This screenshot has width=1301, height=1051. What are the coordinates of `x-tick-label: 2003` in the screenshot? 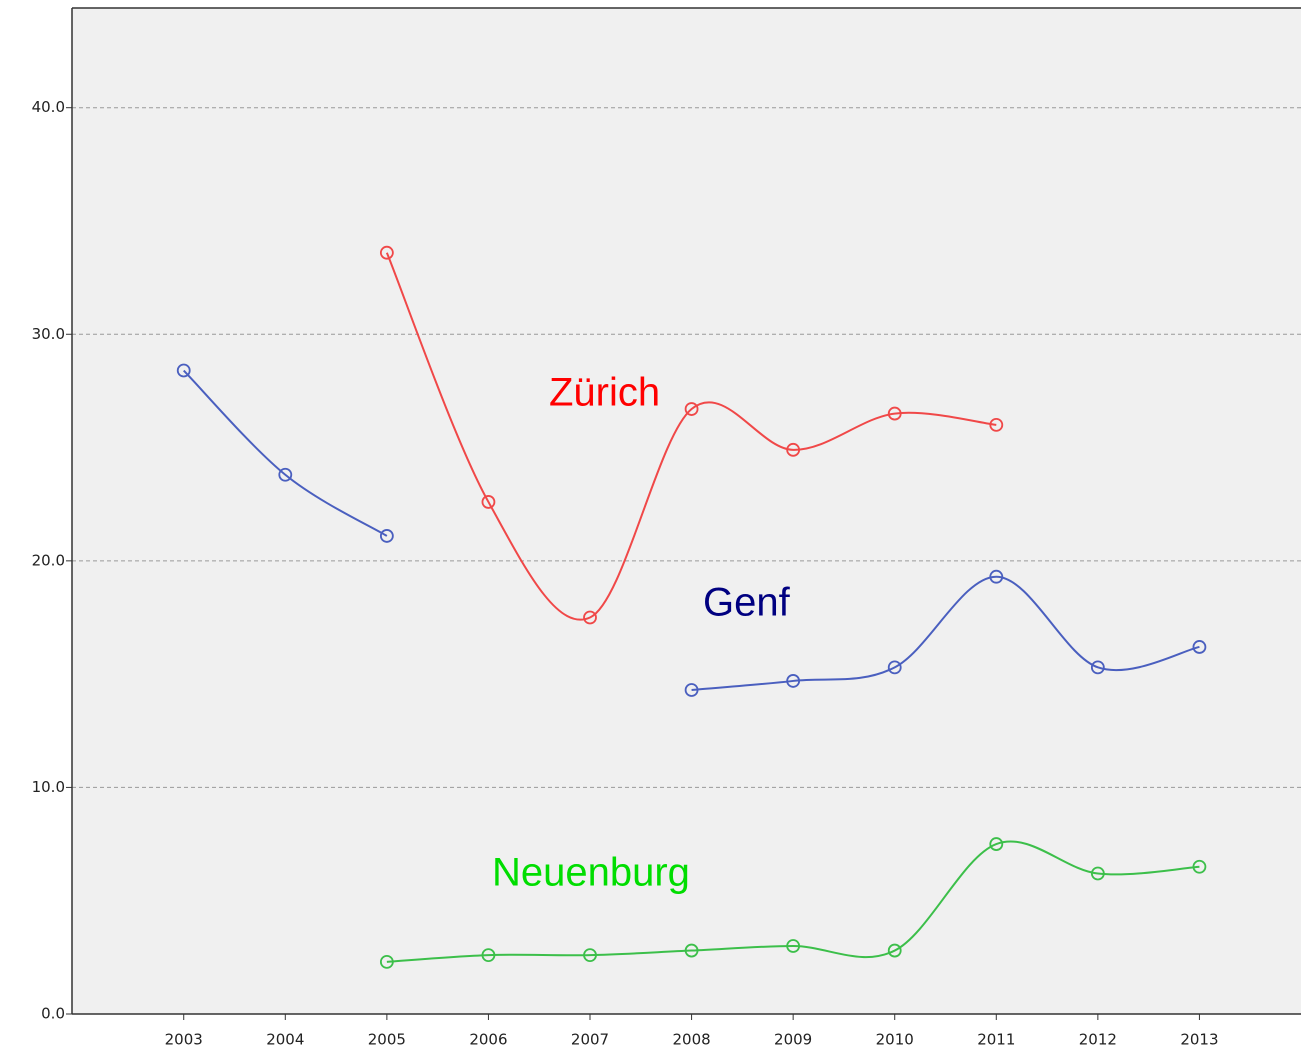 It's located at (184, 1040).